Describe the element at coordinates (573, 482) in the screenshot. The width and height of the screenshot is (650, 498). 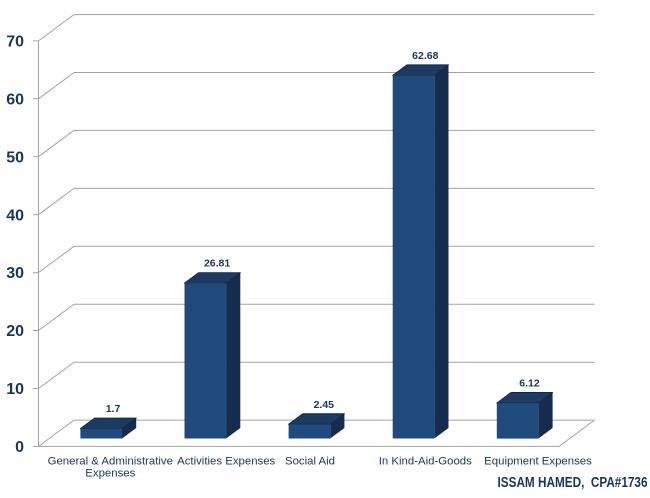
I see `svg-text: ISSAM HAMED, CPA#1736` at that location.